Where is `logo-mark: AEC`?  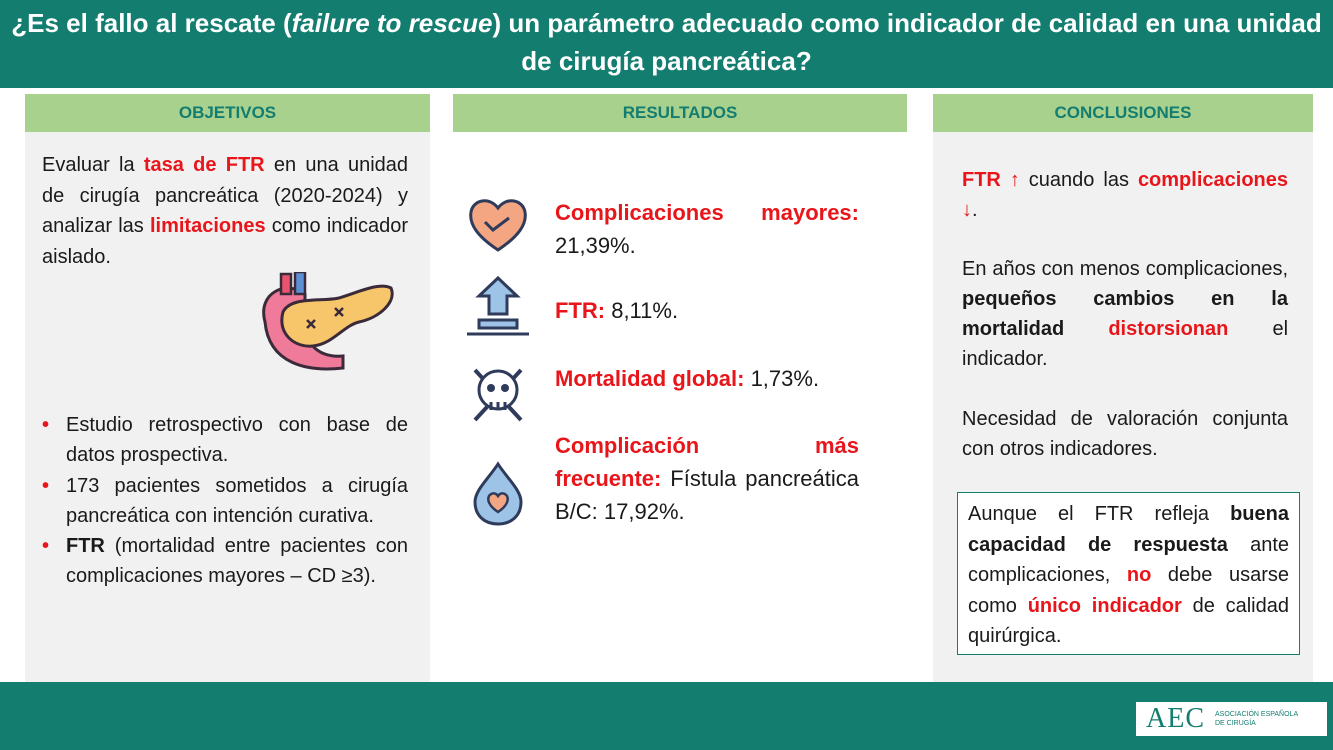
logo-mark: AEC is located at coordinates (1175, 718).